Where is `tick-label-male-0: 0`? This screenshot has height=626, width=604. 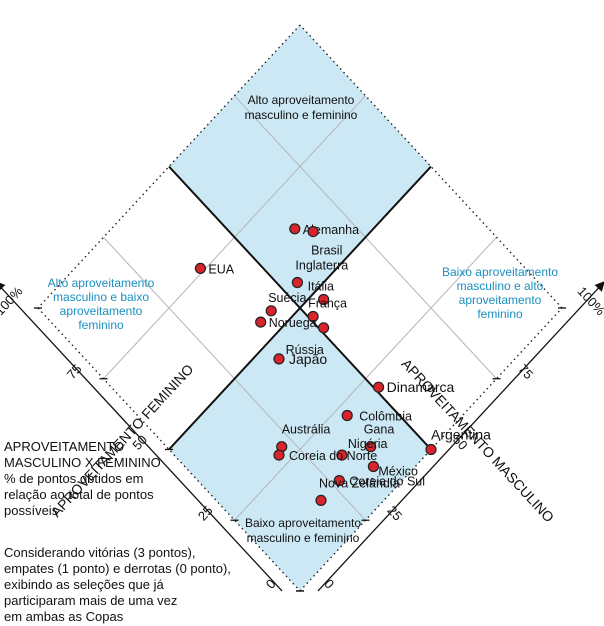
tick-label-male-0: 0 is located at coordinates (329, 583).